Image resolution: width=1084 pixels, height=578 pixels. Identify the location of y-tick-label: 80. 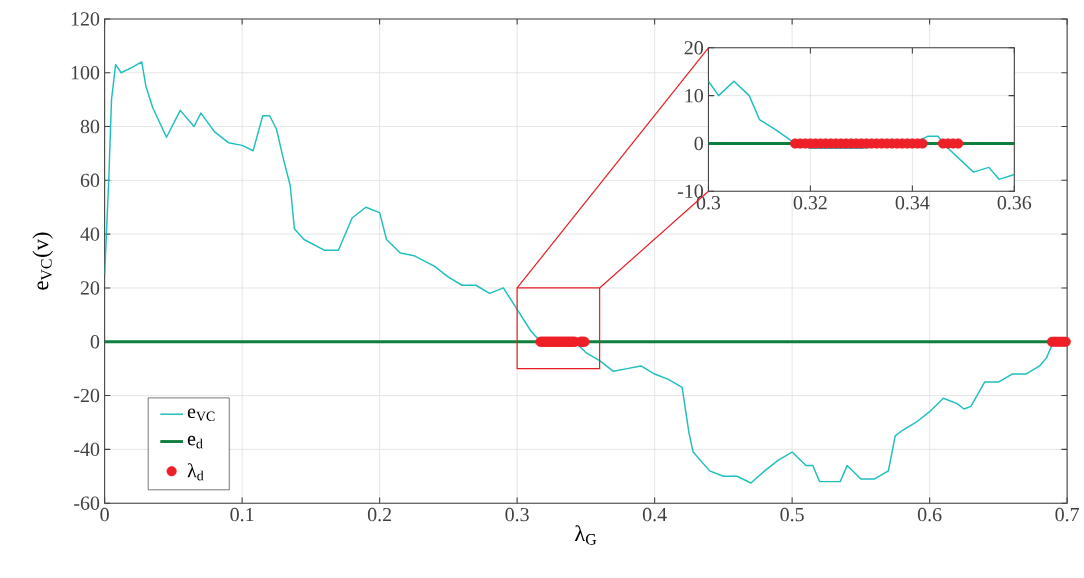
(90, 126).